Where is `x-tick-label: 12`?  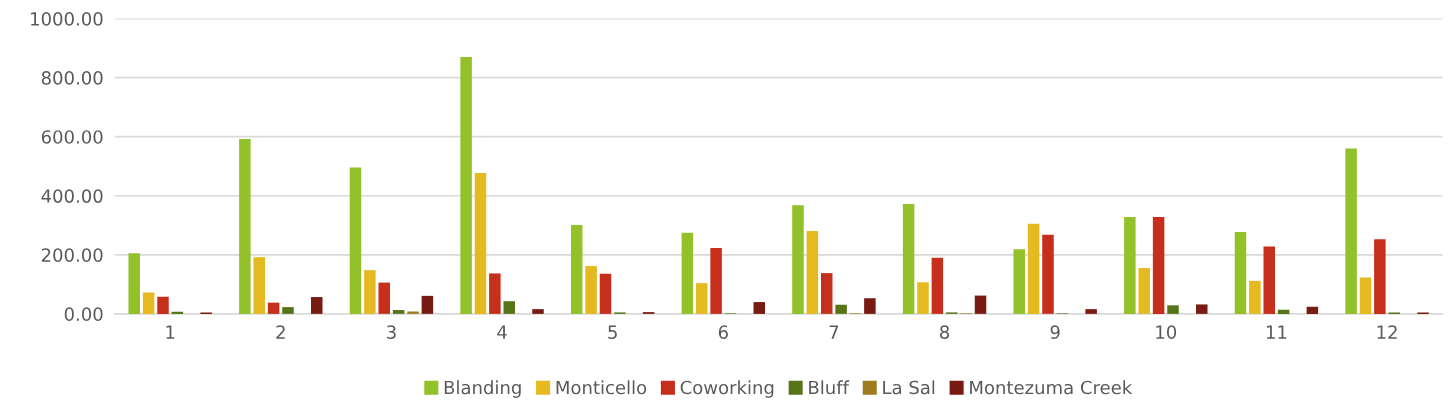 x-tick-label: 12 is located at coordinates (1387, 332).